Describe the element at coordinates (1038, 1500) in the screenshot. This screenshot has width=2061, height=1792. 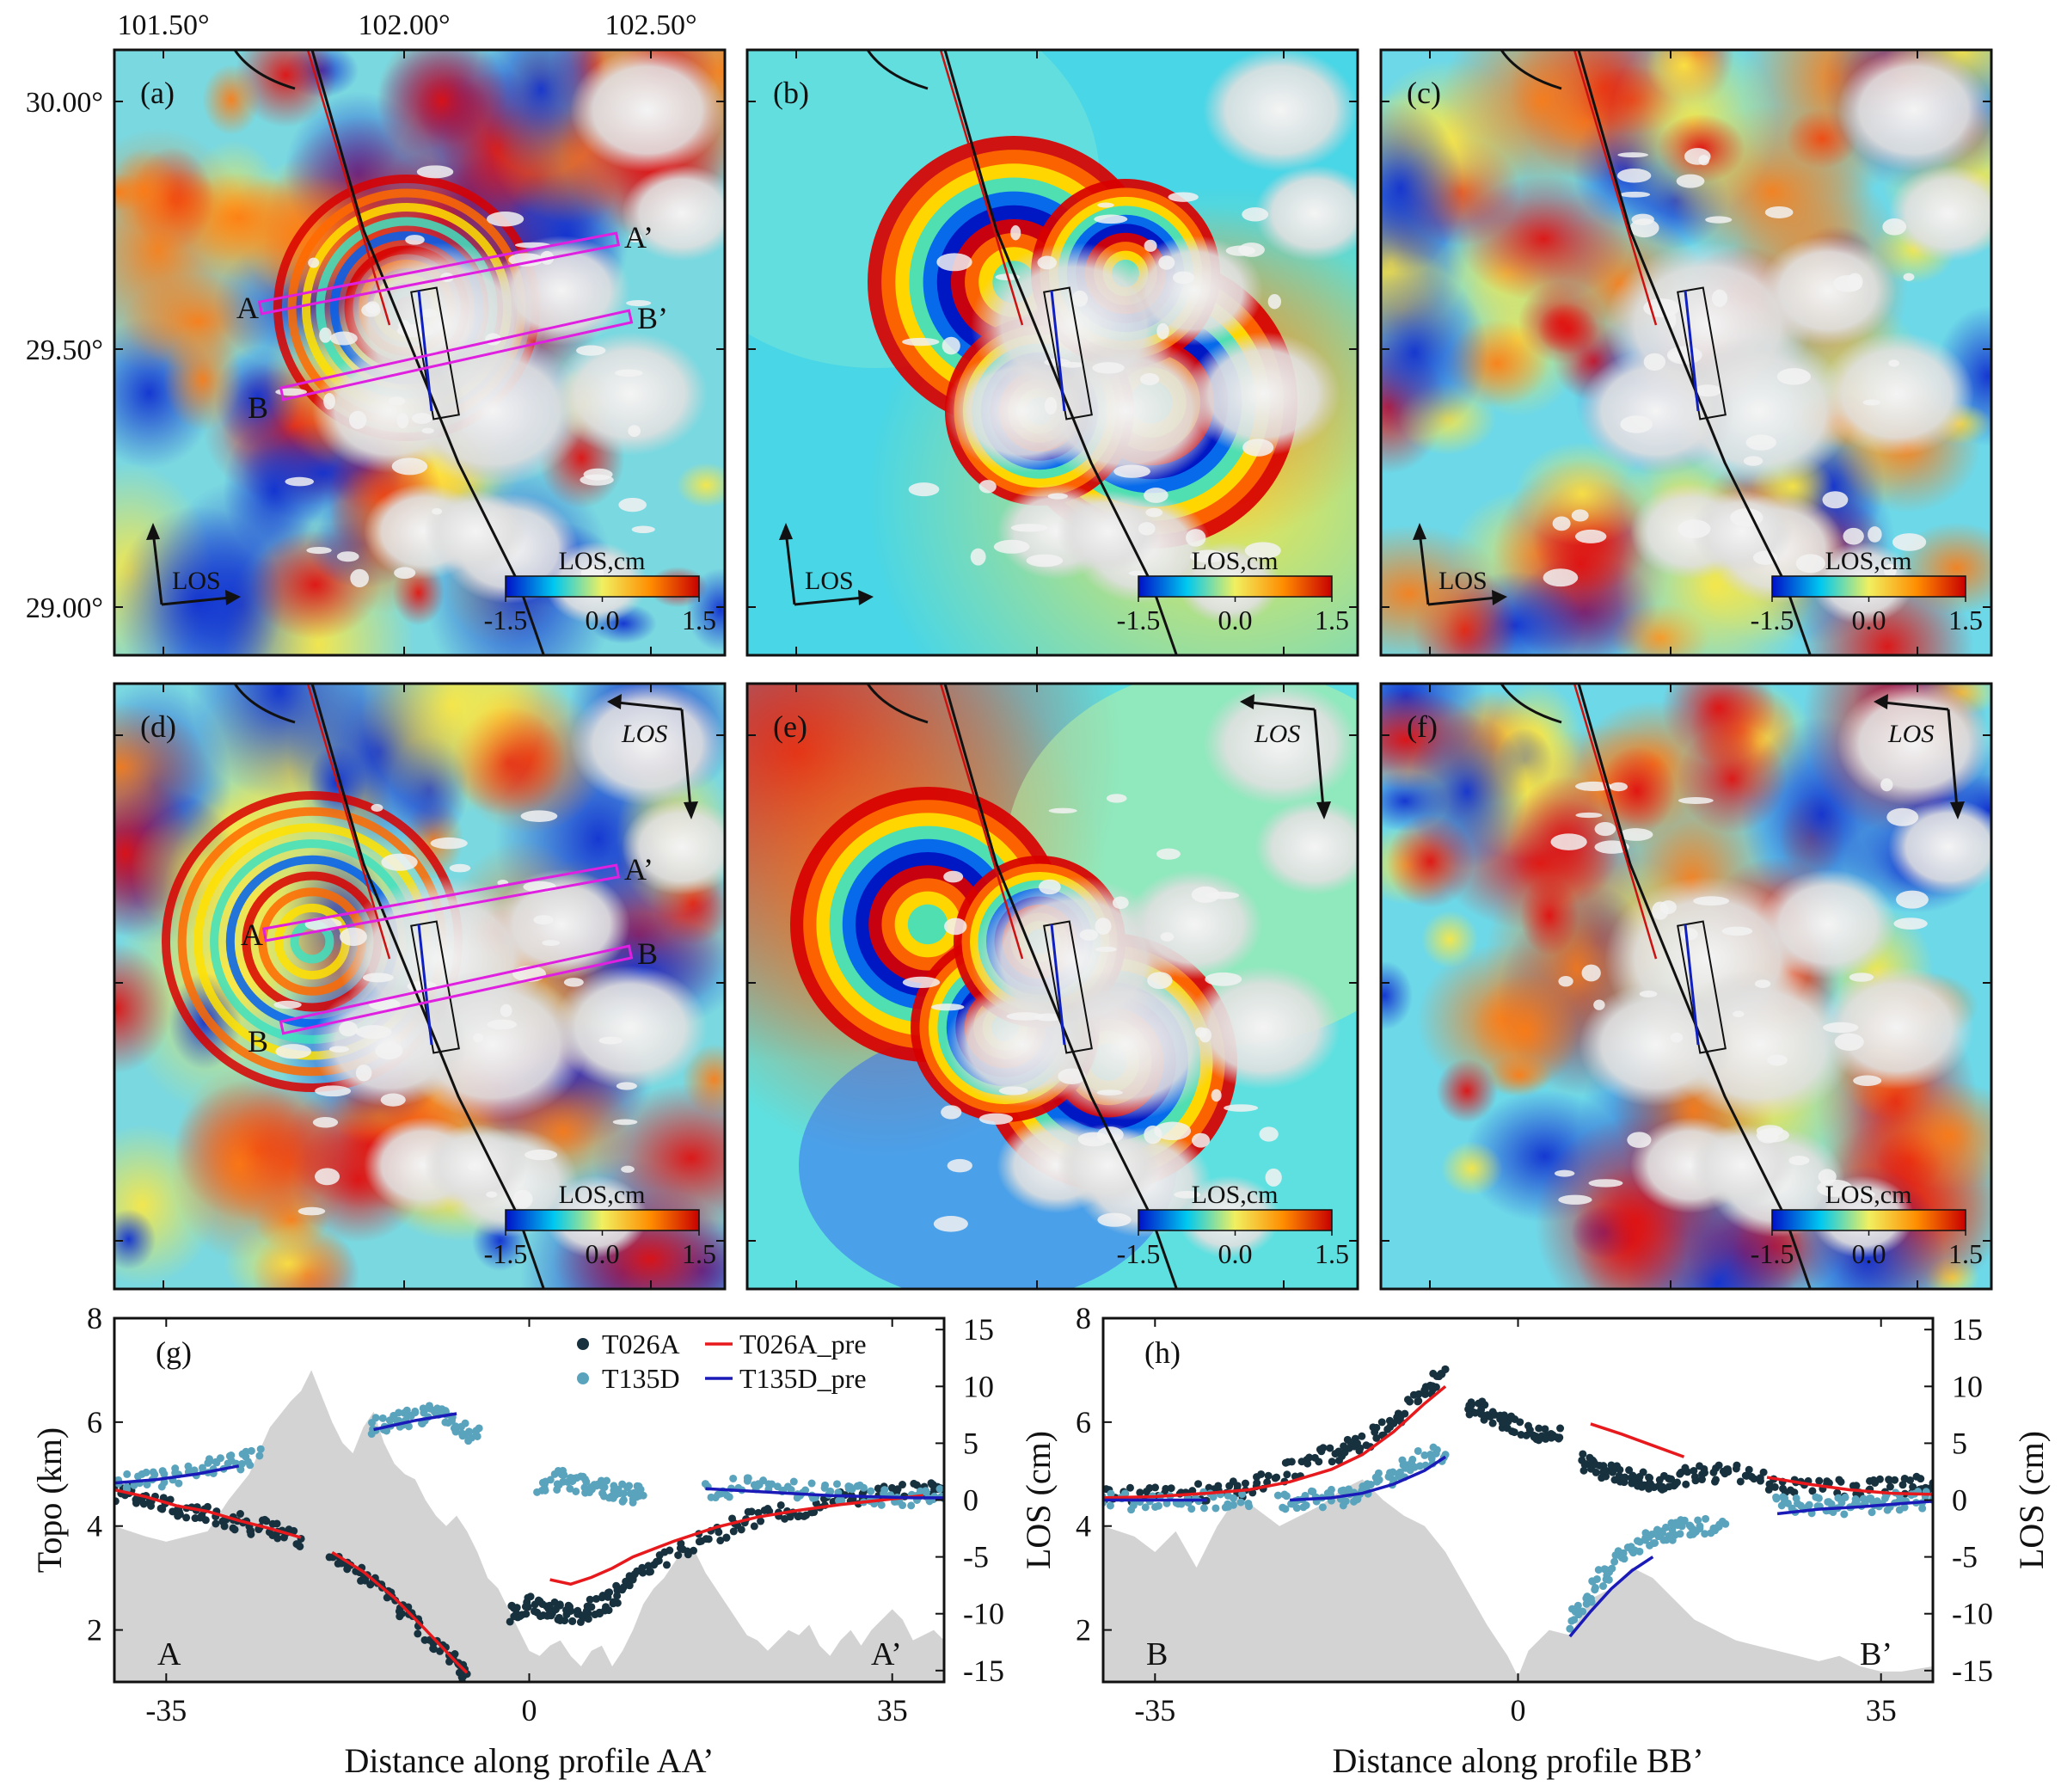
I see `y-axis-label-left: LOS (cm)` at that location.